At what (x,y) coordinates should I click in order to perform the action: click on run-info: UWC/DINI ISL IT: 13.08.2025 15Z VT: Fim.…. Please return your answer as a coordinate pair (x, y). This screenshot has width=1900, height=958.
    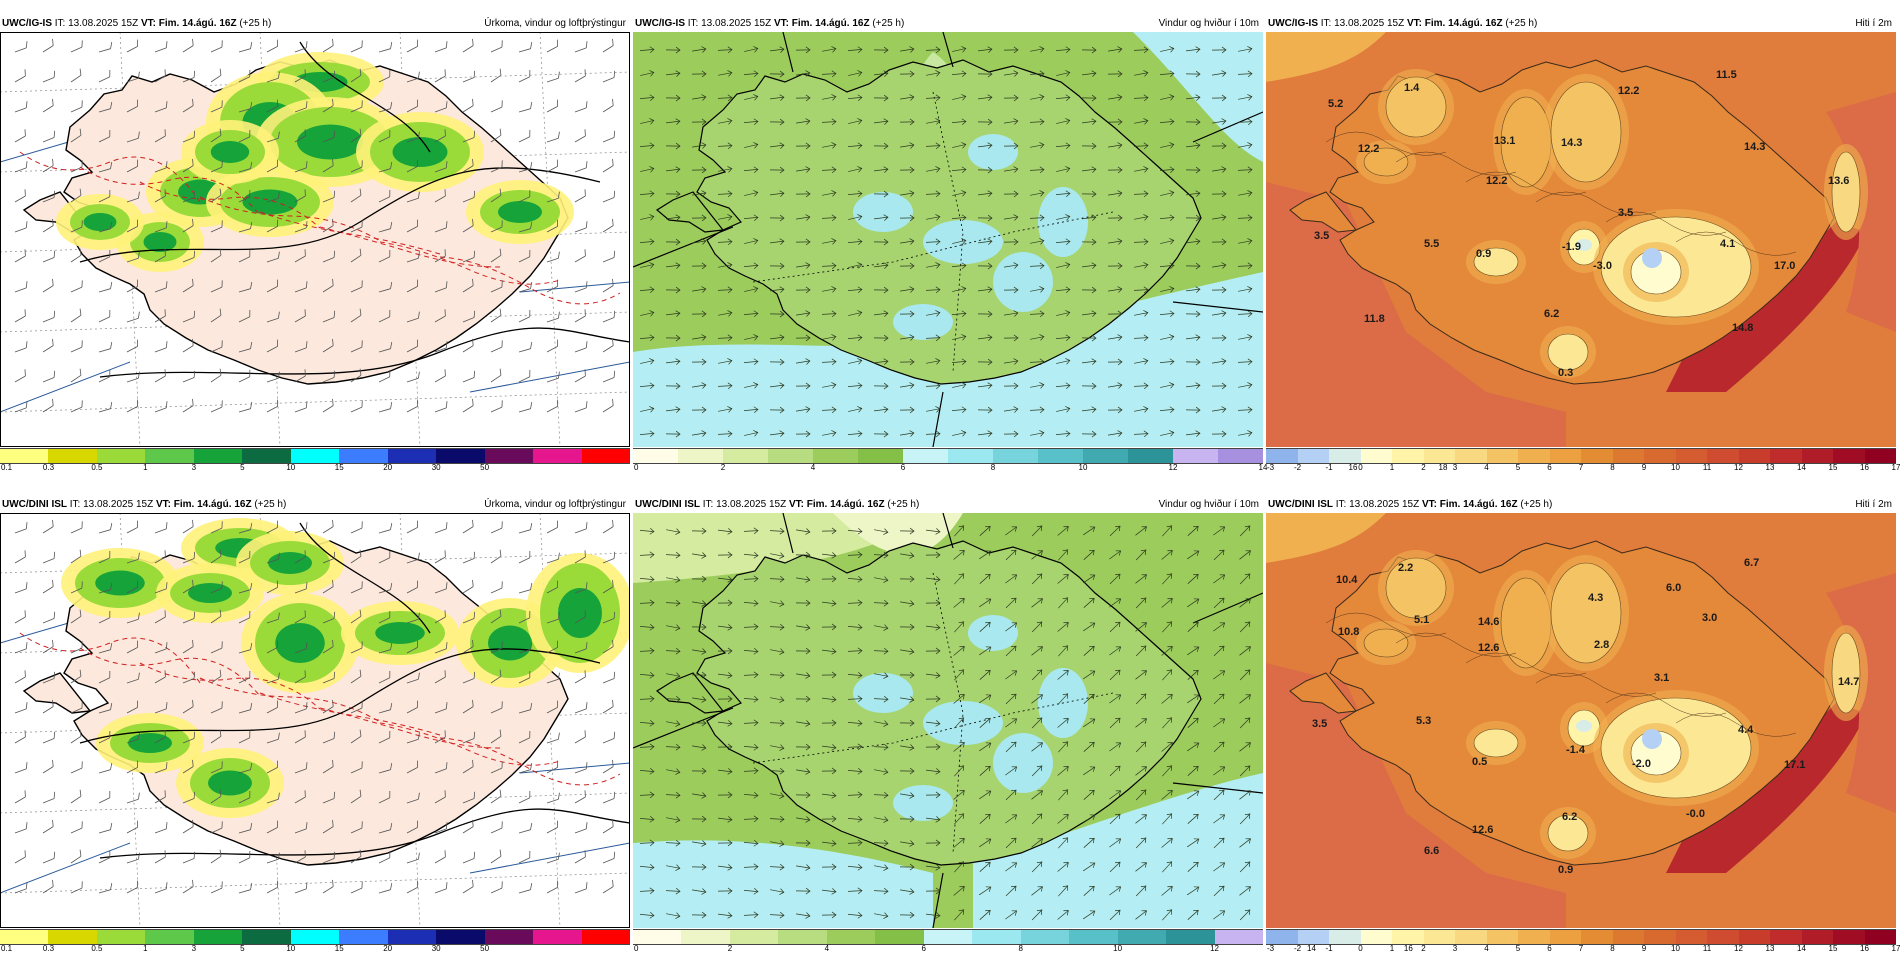
    Looking at the image, I should click on (144, 504).